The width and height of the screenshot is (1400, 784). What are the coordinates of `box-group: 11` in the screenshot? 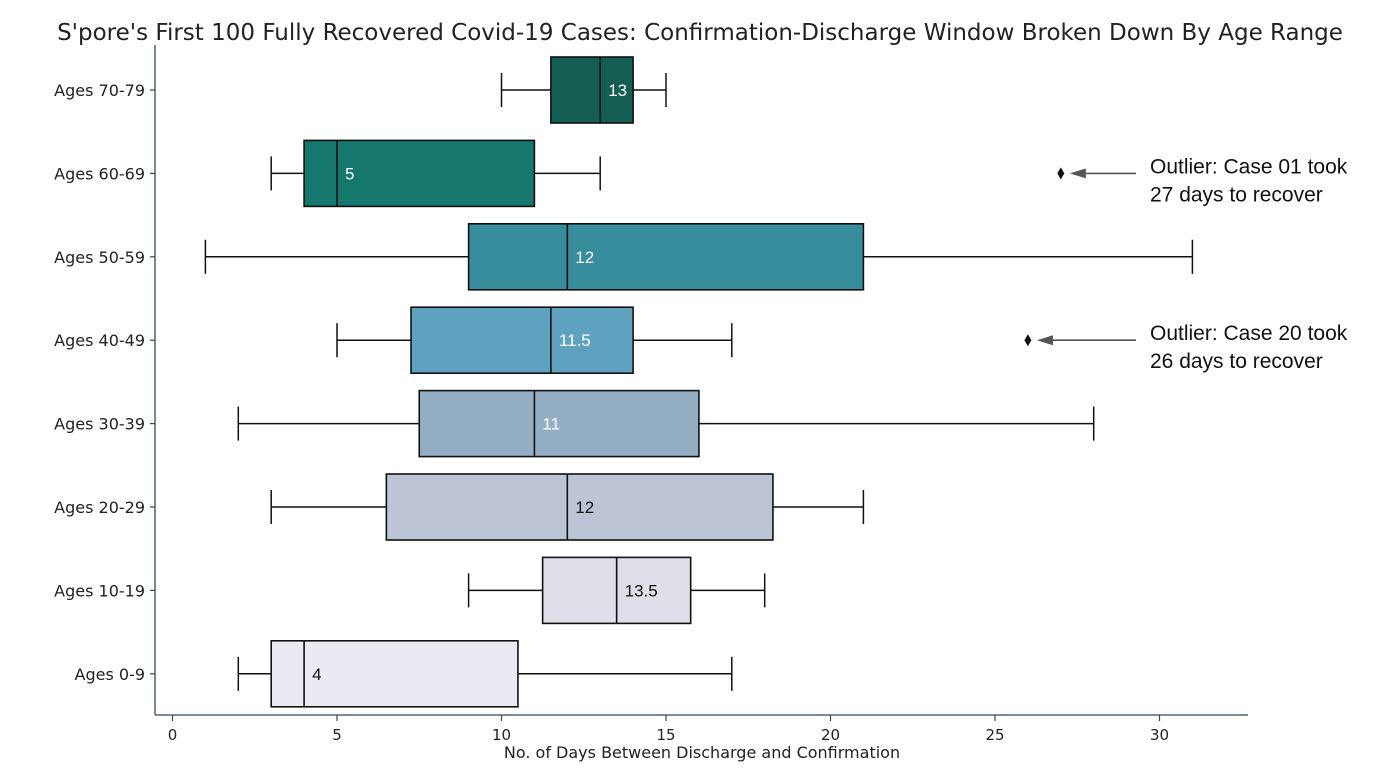 It's located at (666, 423).